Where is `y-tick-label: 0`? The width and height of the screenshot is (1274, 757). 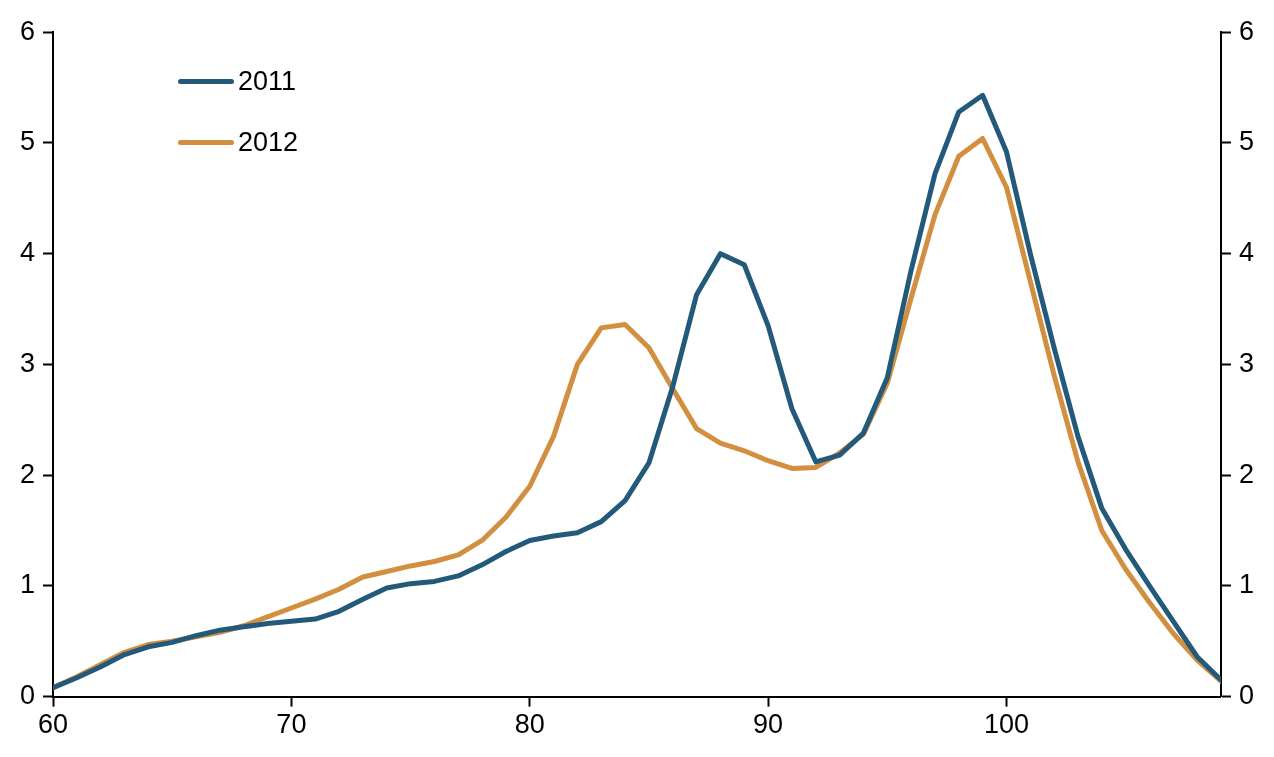 y-tick-label: 0 is located at coordinates (27, 695).